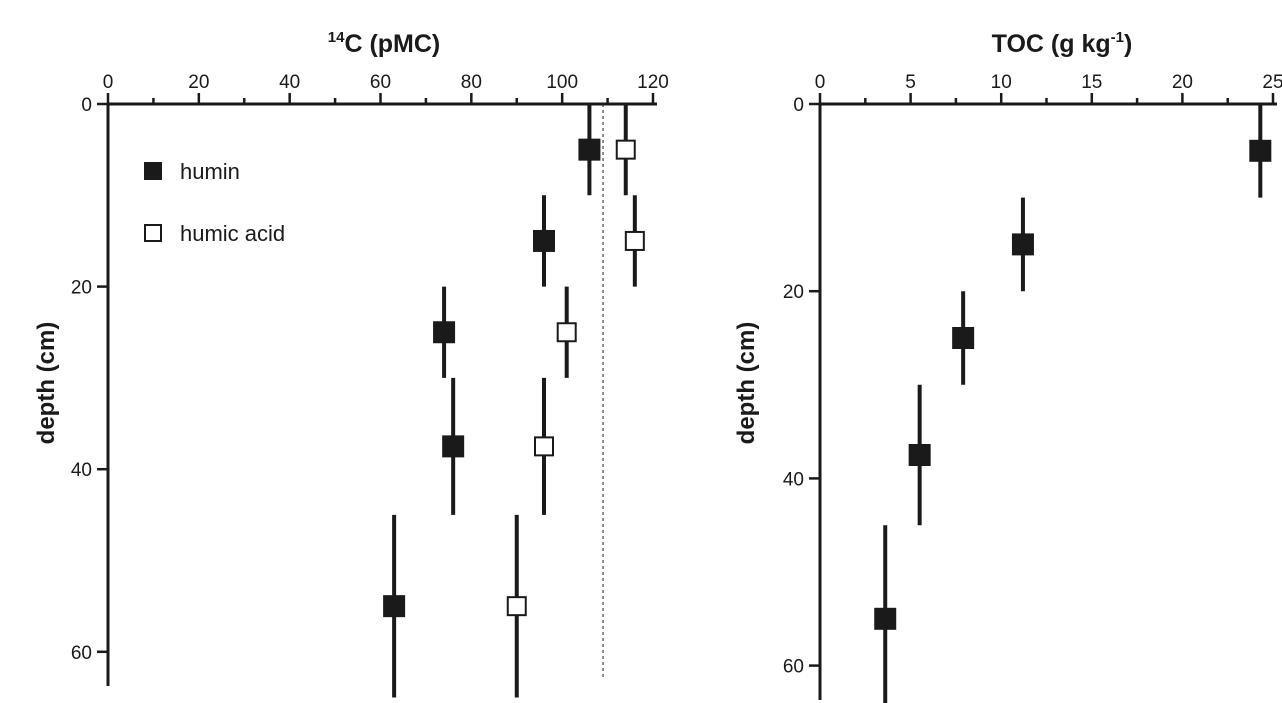  Describe the element at coordinates (392, 44) in the screenshot. I see `title-main: C (pMC)` at that location.